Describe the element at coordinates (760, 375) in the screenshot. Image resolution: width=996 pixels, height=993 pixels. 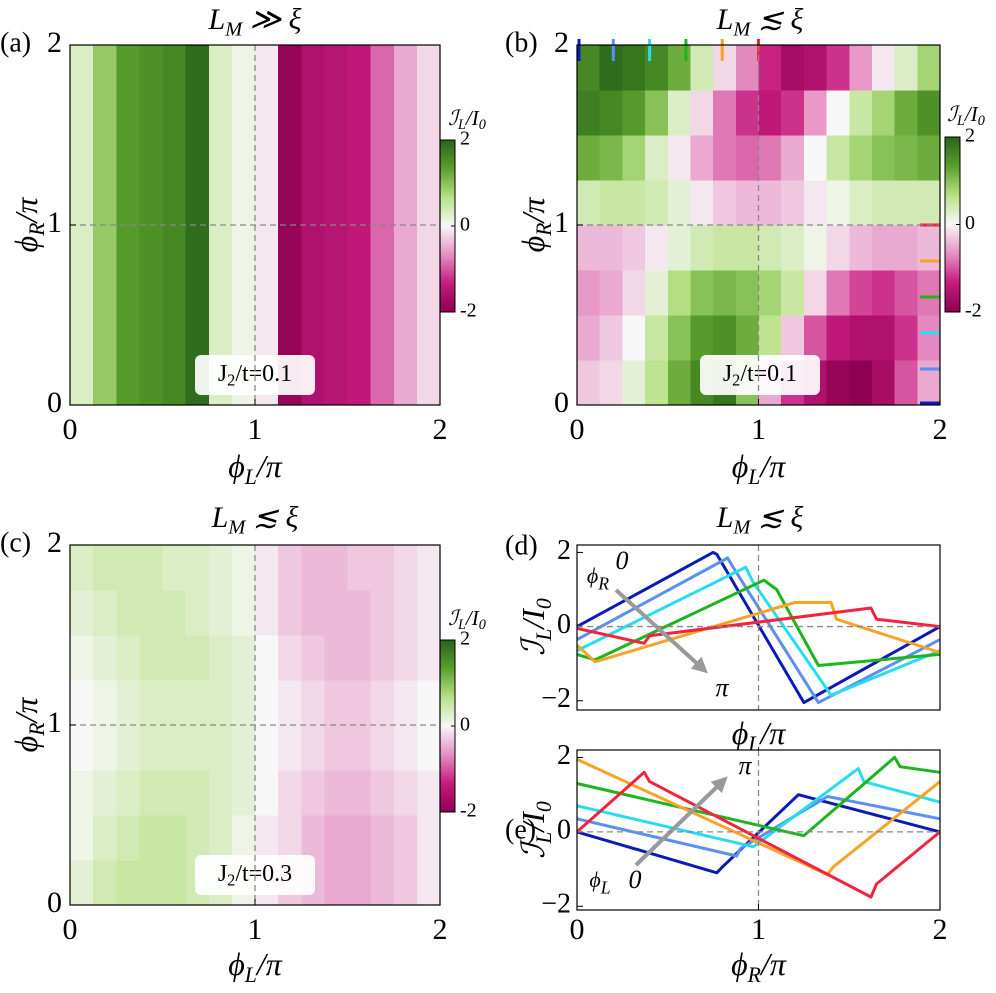
I see `annotation-box` at that location.